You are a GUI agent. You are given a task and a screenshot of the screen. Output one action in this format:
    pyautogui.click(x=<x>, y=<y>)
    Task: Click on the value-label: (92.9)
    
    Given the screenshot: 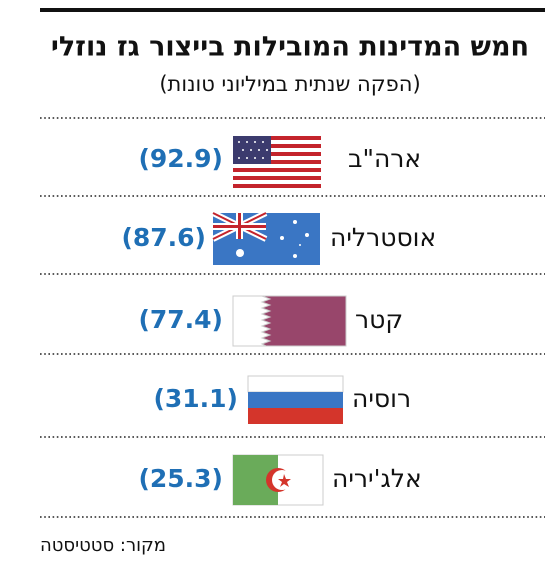 What is the action you would take?
    pyautogui.click(x=180, y=158)
    